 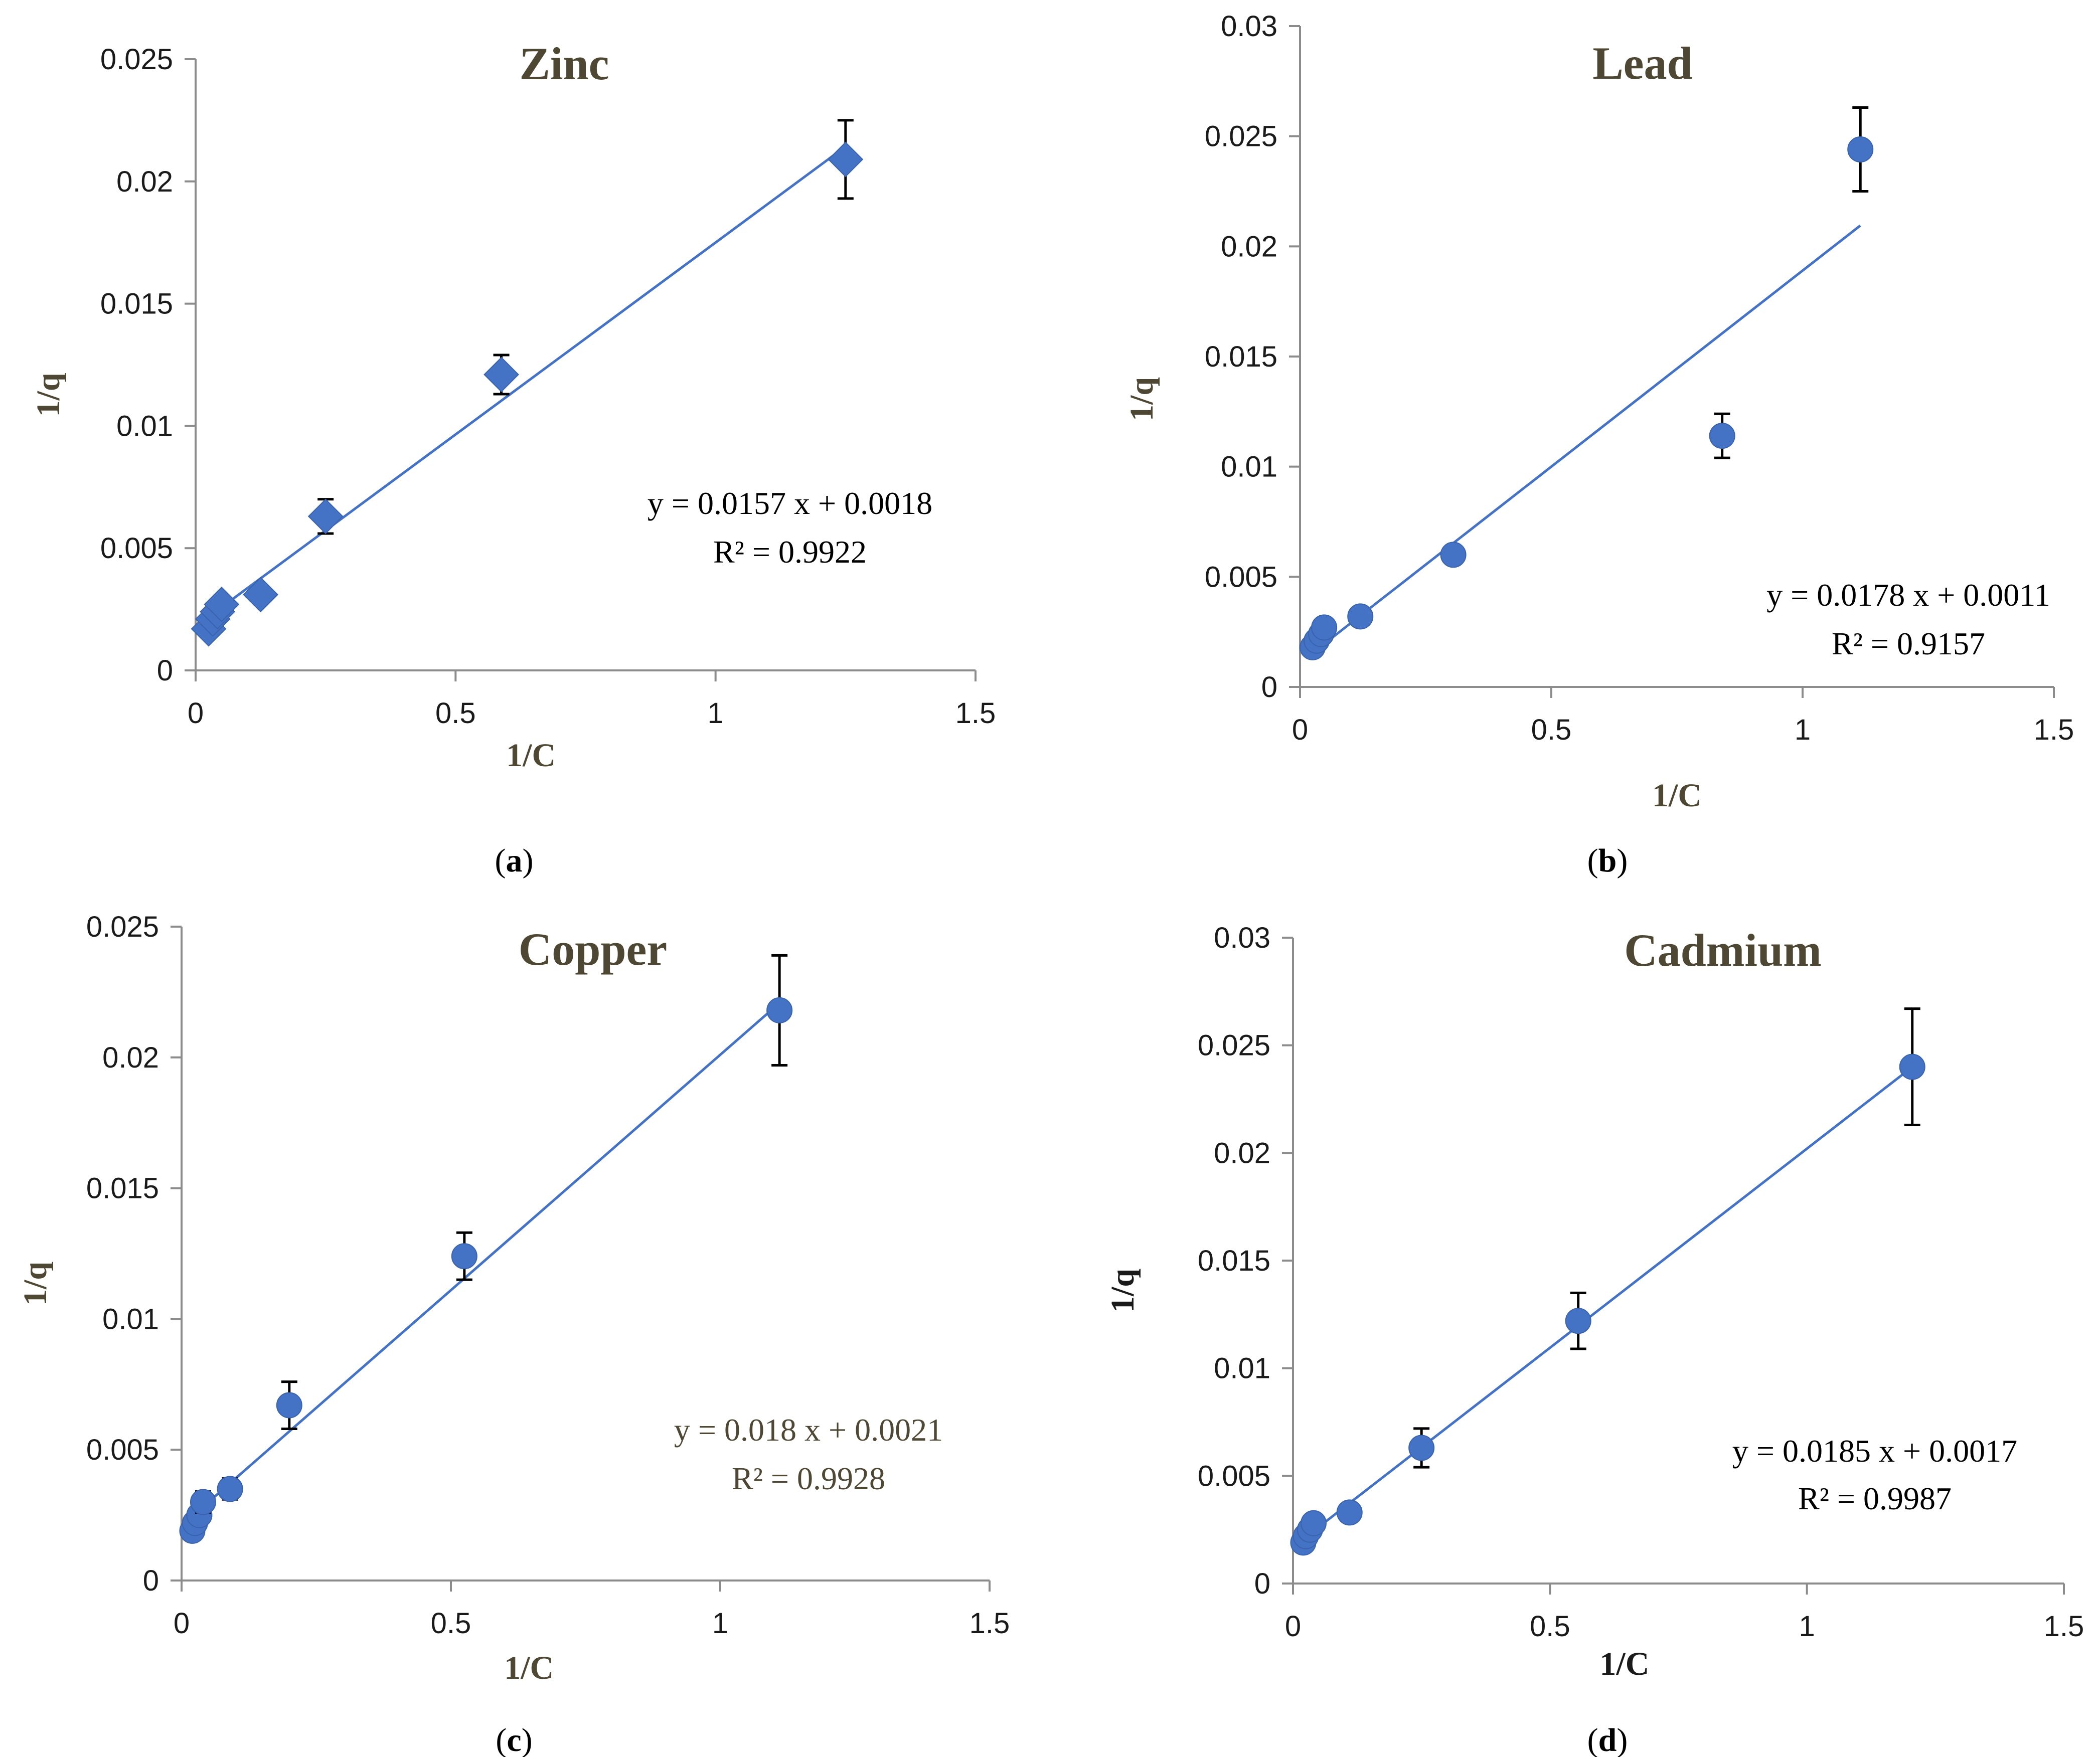 What do you see at coordinates (809, 1430) in the screenshot?
I see `trendline-equation: y = 0.018 x + 0.0021` at bounding box center [809, 1430].